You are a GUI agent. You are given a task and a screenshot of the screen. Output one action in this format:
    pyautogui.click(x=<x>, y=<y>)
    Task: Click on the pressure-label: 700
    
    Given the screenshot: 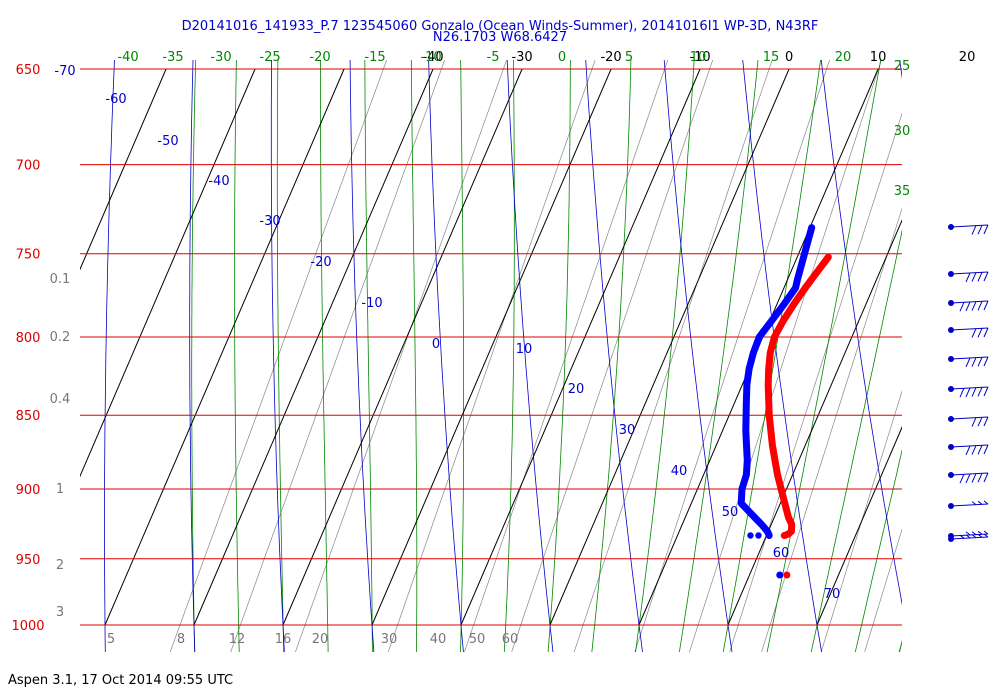 What is the action you would take?
    pyautogui.click(x=28, y=166)
    